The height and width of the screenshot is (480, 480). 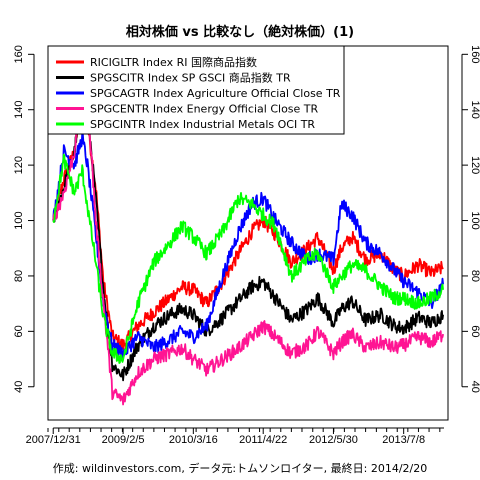 What do you see at coordinates (474, 110) in the screenshot?
I see `y-tick-label-right: 140` at bounding box center [474, 110].